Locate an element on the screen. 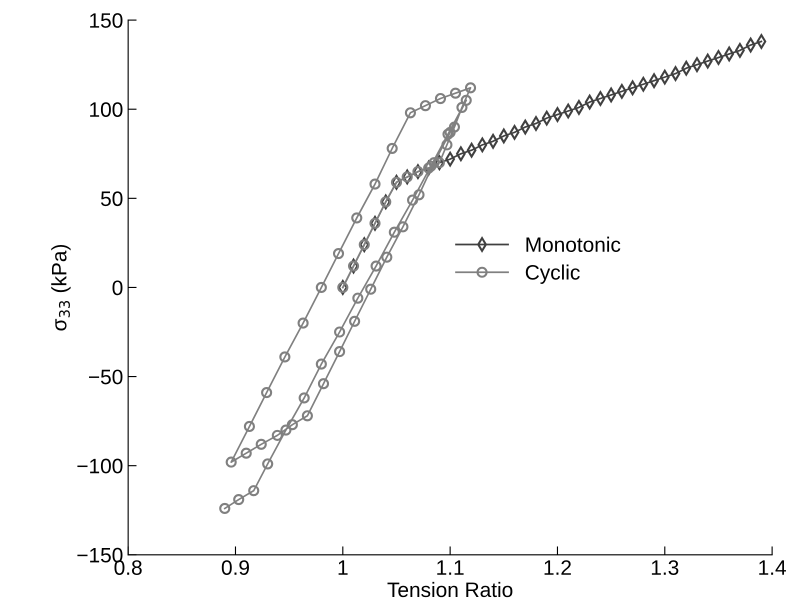  x-tick-label: 1.2 is located at coordinates (557, 567).